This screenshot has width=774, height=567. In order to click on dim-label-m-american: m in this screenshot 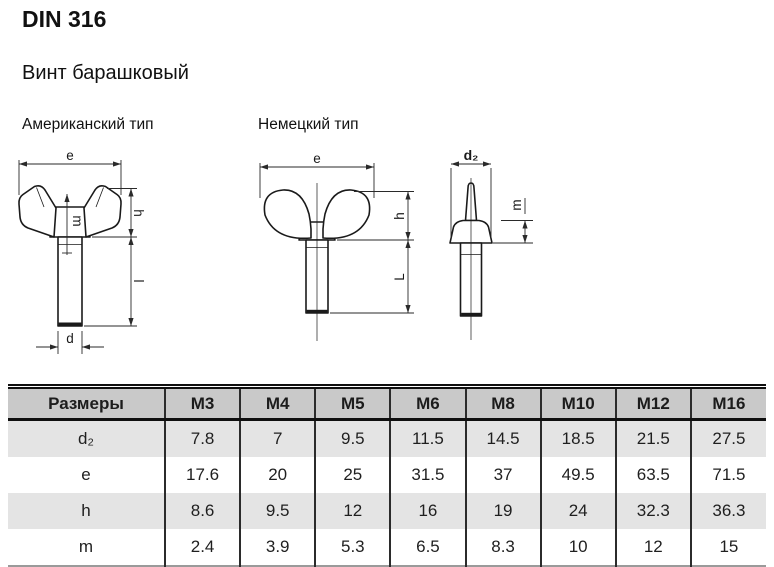, I will do `click(77, 220)`.